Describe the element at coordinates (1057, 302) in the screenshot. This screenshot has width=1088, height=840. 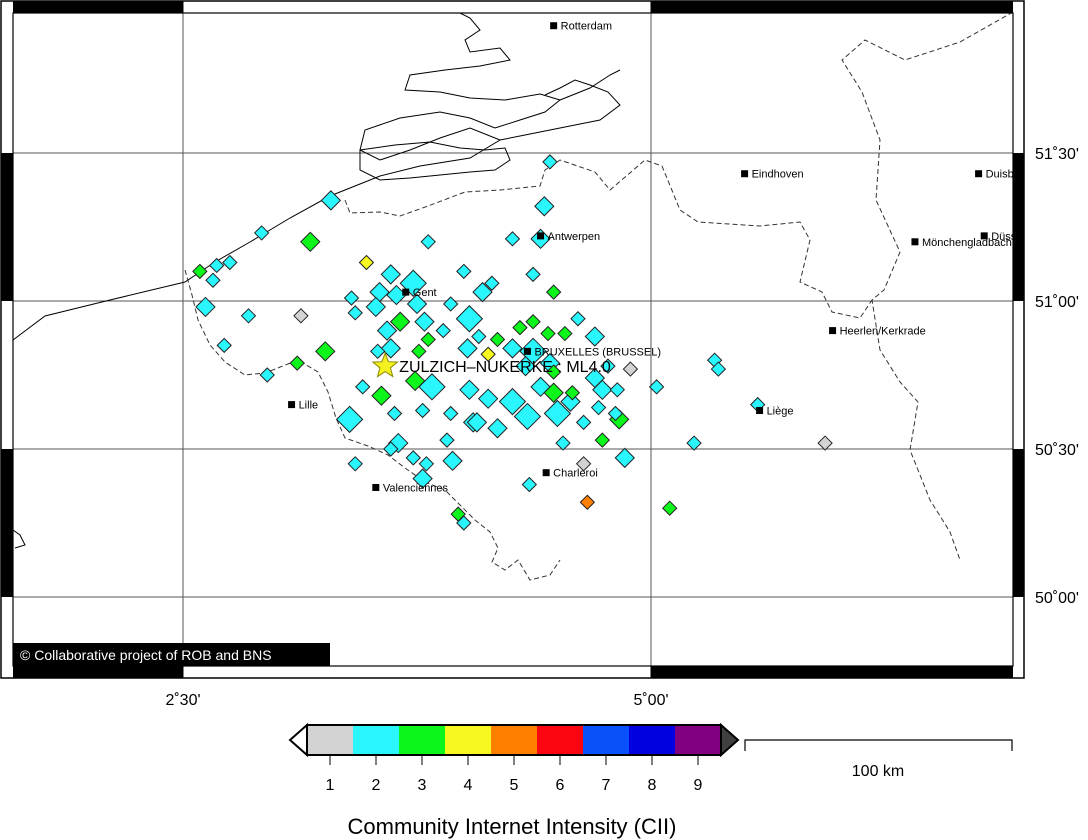
I see `latitude-label: 51˚00'` at that location.